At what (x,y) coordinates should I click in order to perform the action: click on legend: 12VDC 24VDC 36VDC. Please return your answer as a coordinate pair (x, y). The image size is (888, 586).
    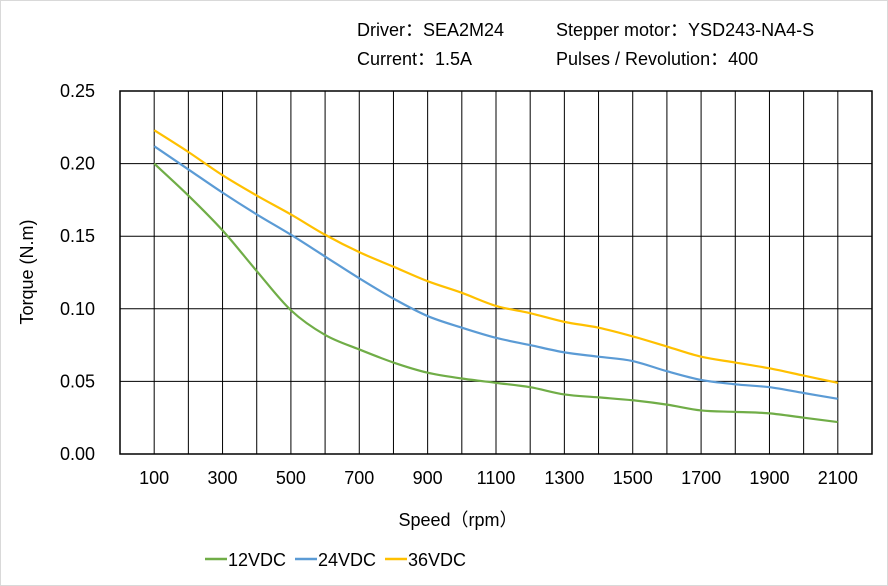
    Looking at the image, I should click on (335, 560).